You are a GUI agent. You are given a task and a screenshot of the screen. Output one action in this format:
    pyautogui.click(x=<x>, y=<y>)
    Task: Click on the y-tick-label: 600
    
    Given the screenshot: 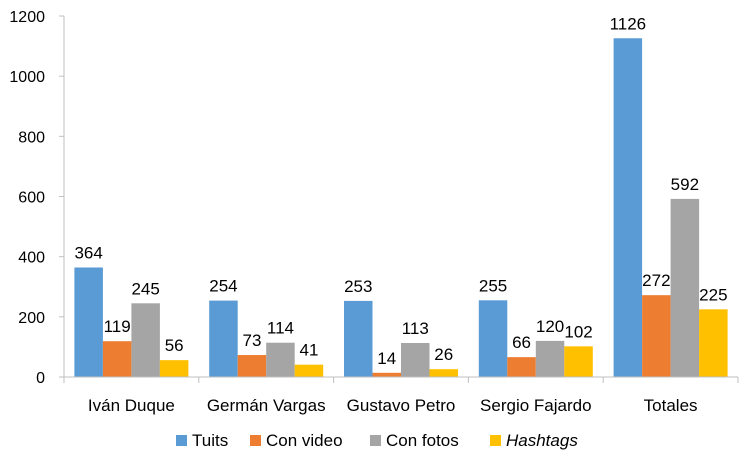 What is the action you would take?
    pyautogui.click(x=31, y=198)
    